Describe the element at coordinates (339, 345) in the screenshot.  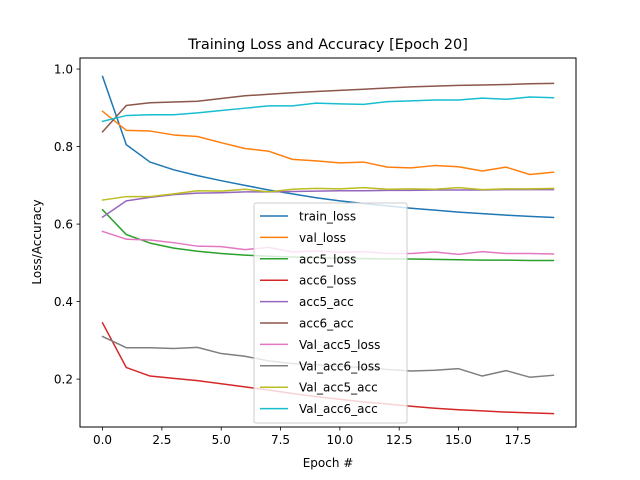
I see `legend-label: Val_acc5_loss` at that location.